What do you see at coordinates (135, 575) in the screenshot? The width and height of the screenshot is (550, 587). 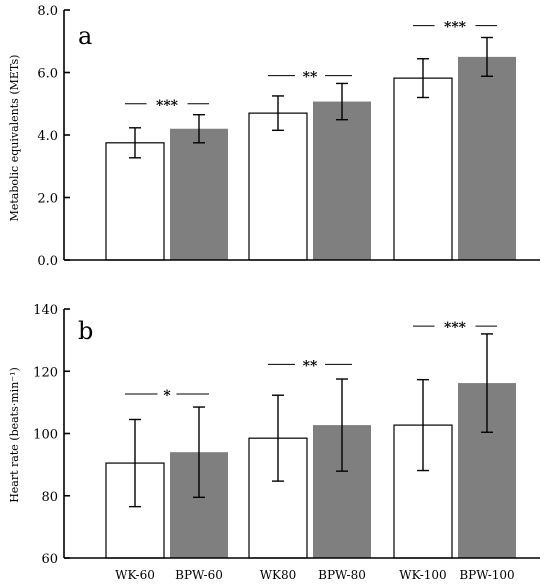 I see `x-tick-label: WK-60` at bounding box center [135, 575].